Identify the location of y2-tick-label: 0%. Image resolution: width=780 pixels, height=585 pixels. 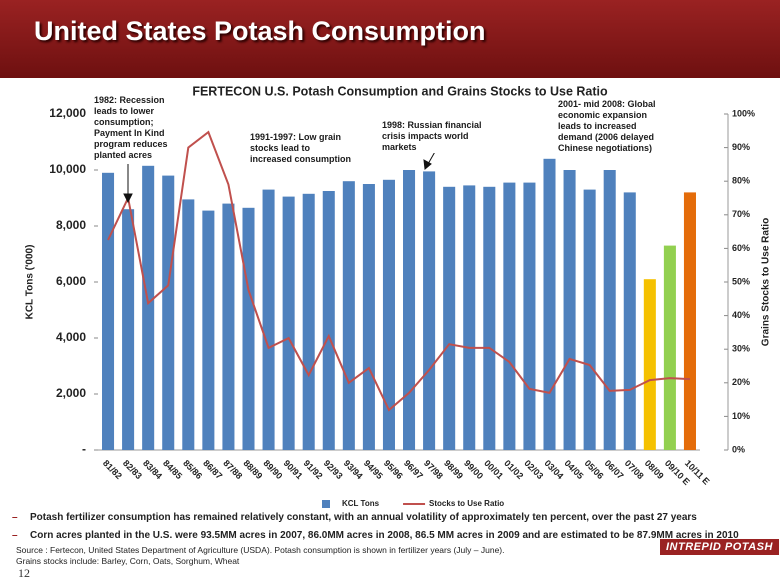
(738, 449).